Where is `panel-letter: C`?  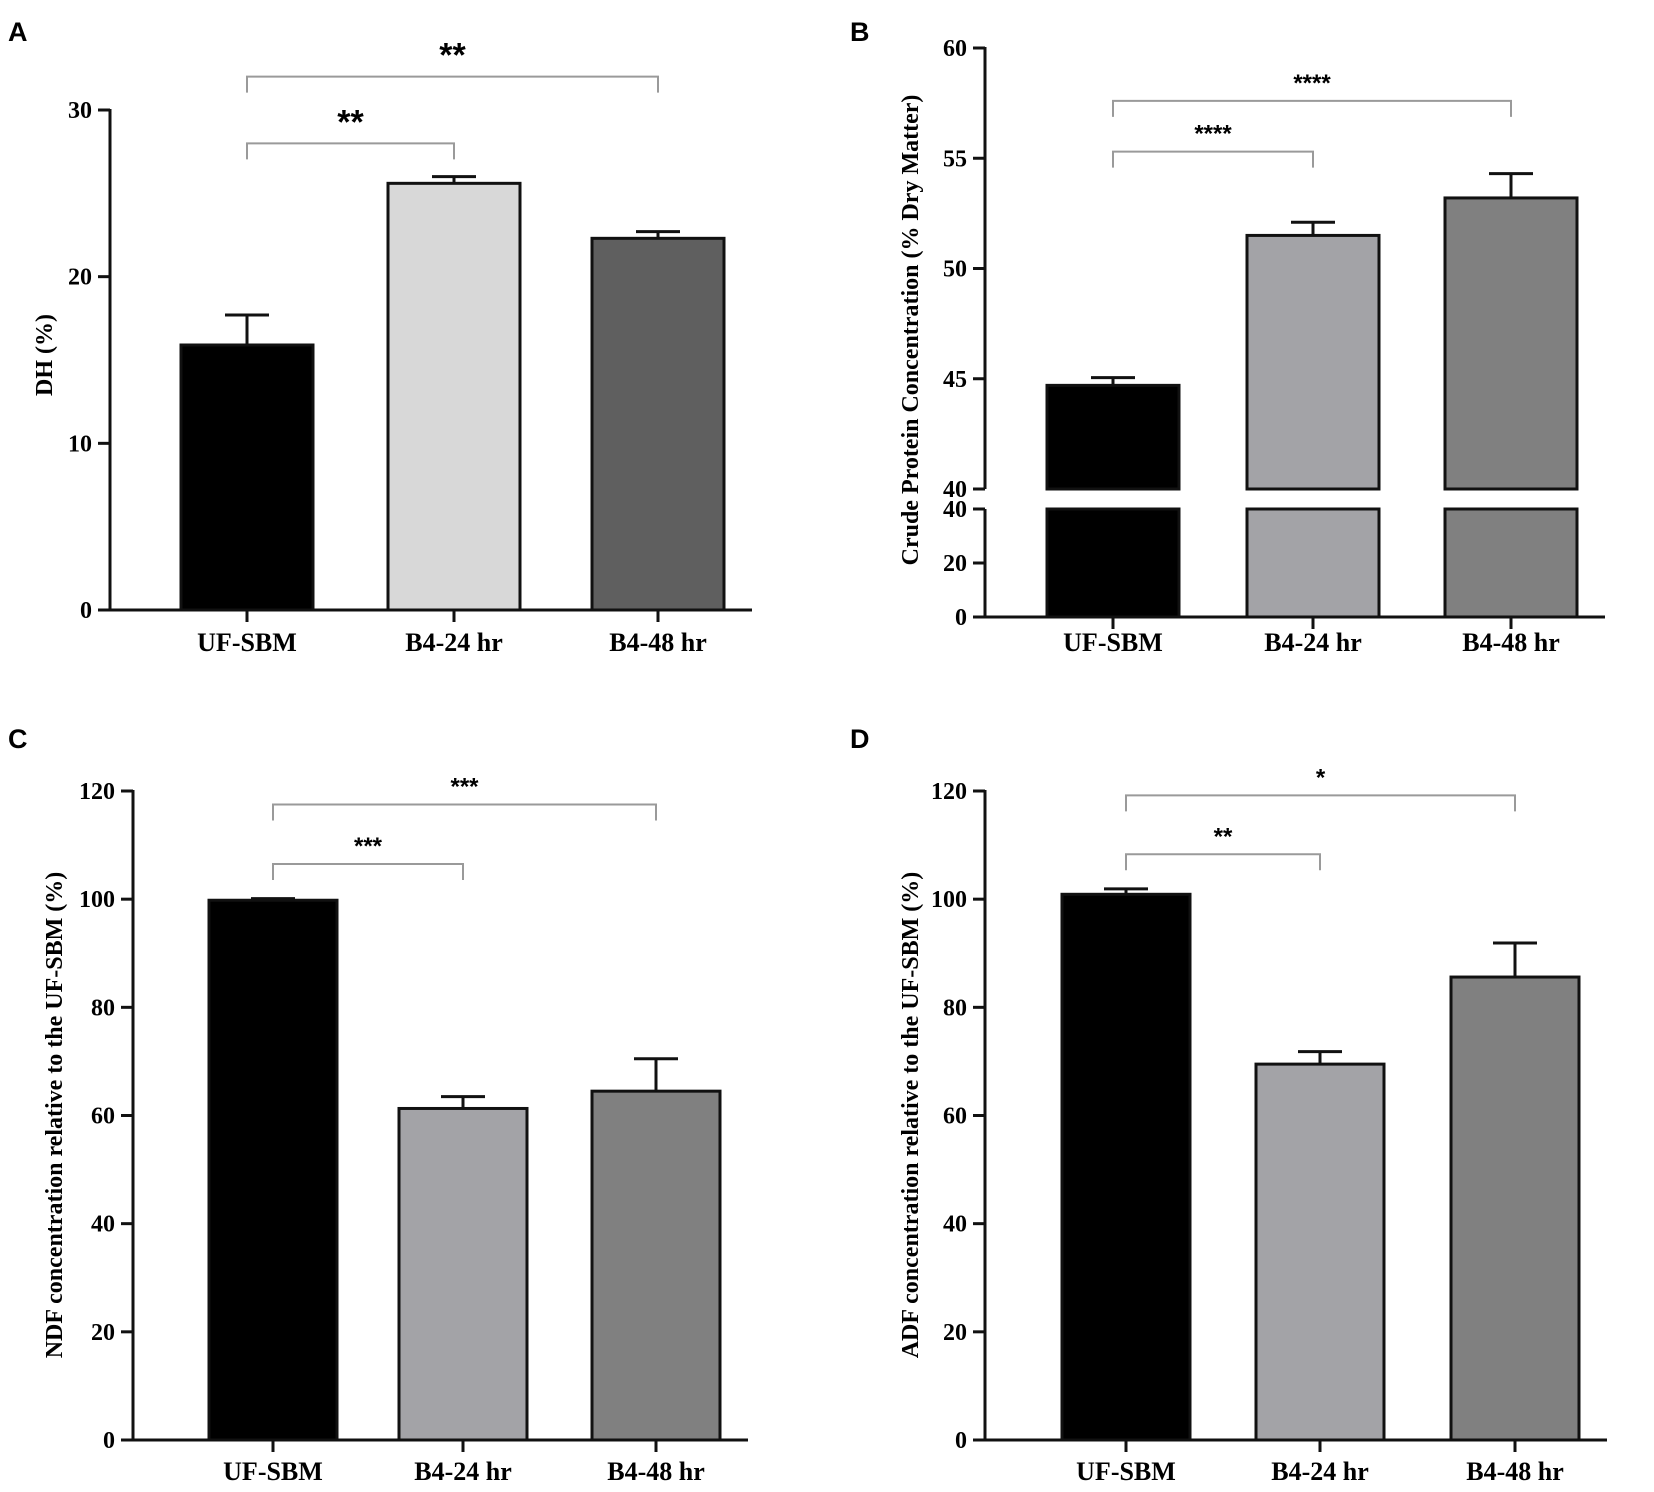 panel-letter: C is located at coordinates (18, 739).